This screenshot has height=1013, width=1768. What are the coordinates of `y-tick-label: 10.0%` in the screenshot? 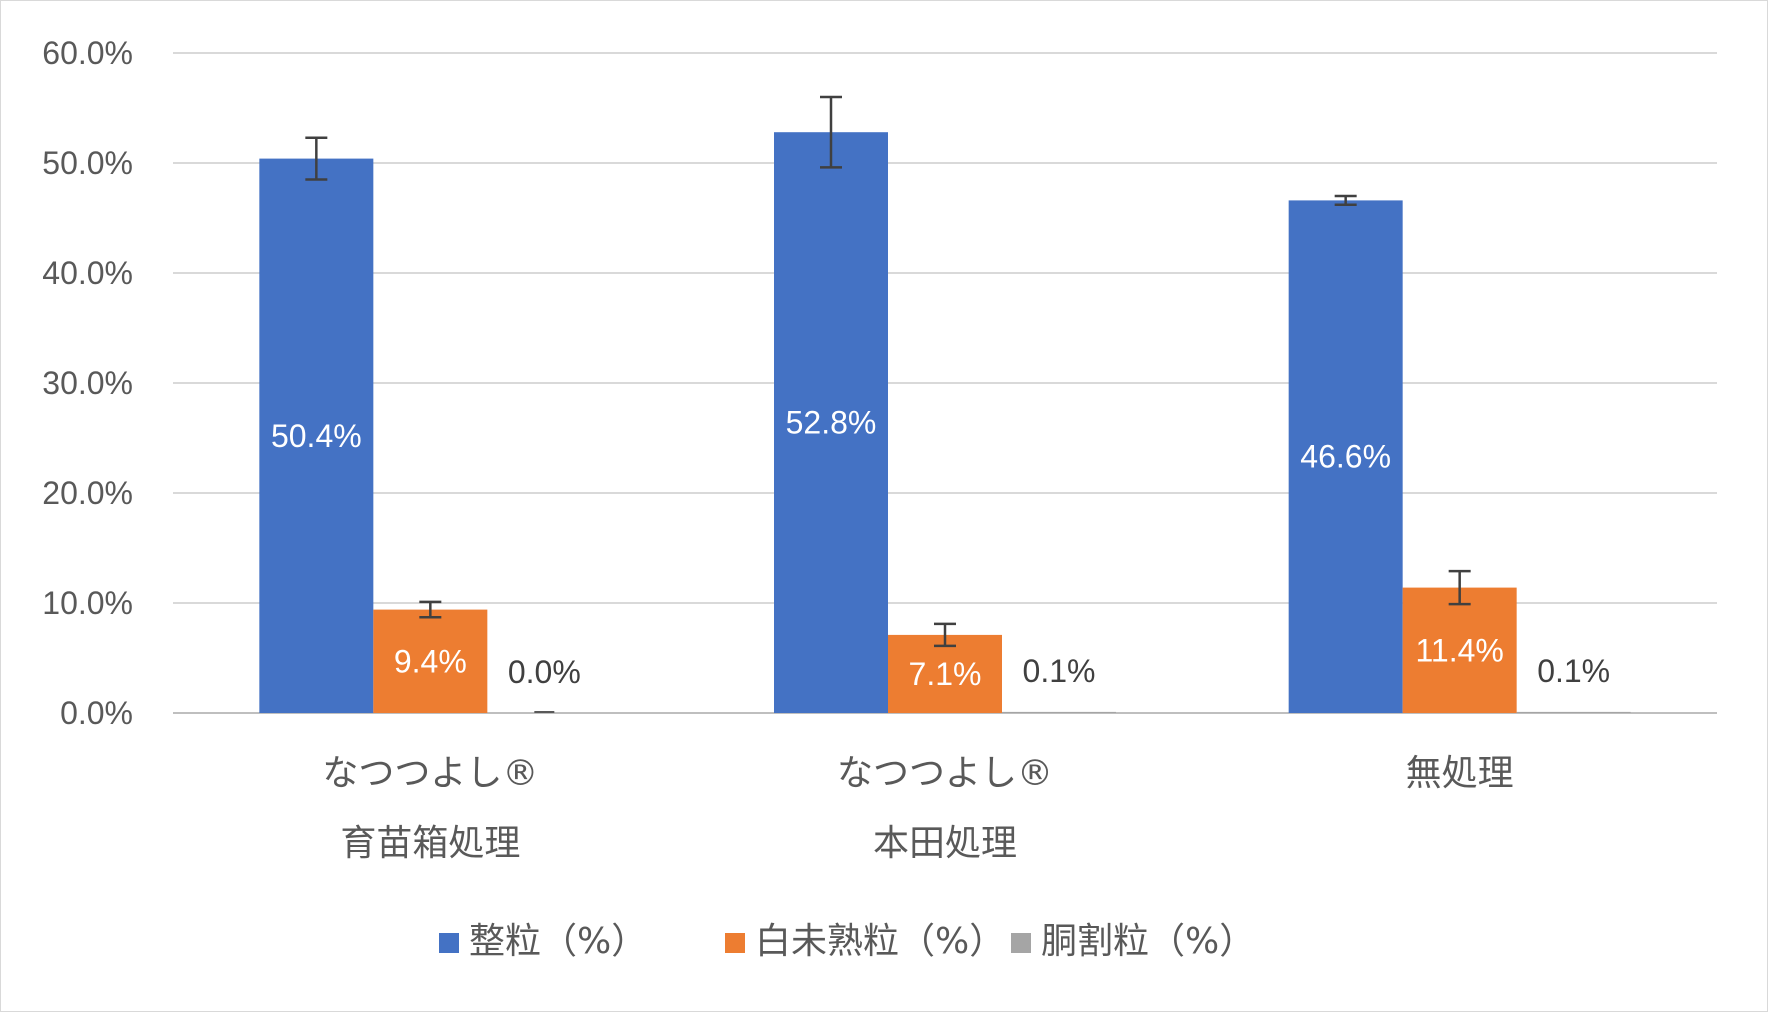 It's located at (87, 603).